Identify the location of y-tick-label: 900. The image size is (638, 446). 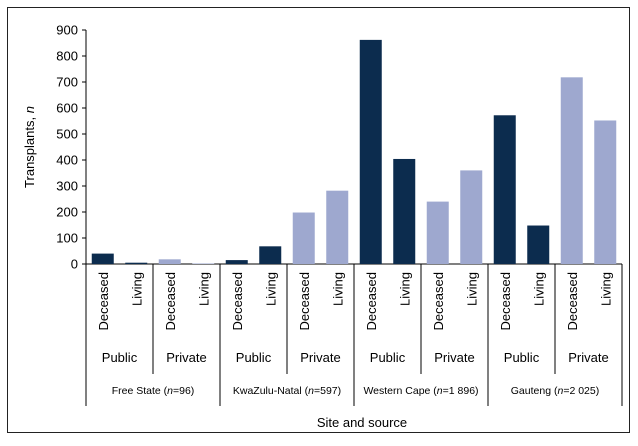
(67, 30).